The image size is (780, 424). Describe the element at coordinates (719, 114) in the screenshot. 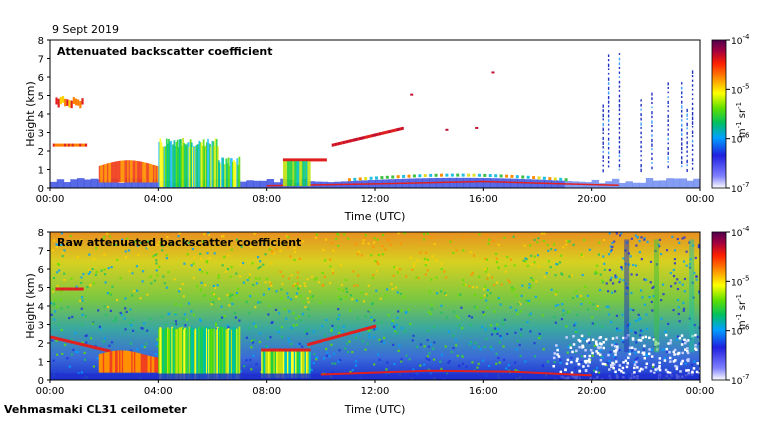

I see `colorbar-gradient-top` at that location.